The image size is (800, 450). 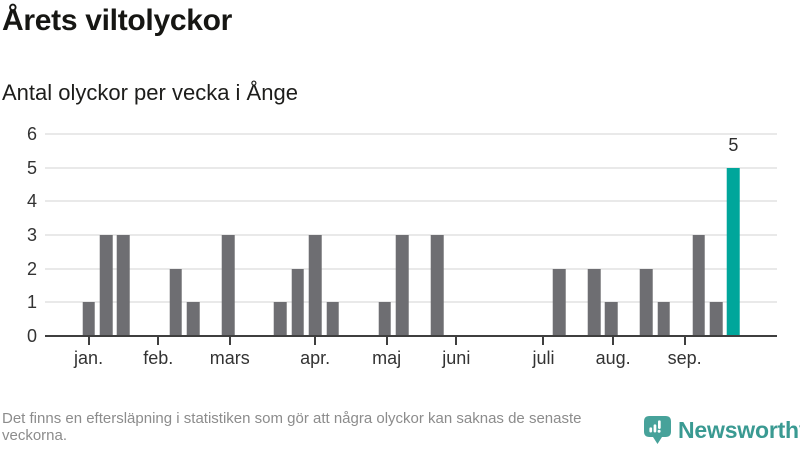 What do you see at coordinates (315, 358) in the screenshot?
I see `x-tick-label: apr.` at bounding box center [315, 358].